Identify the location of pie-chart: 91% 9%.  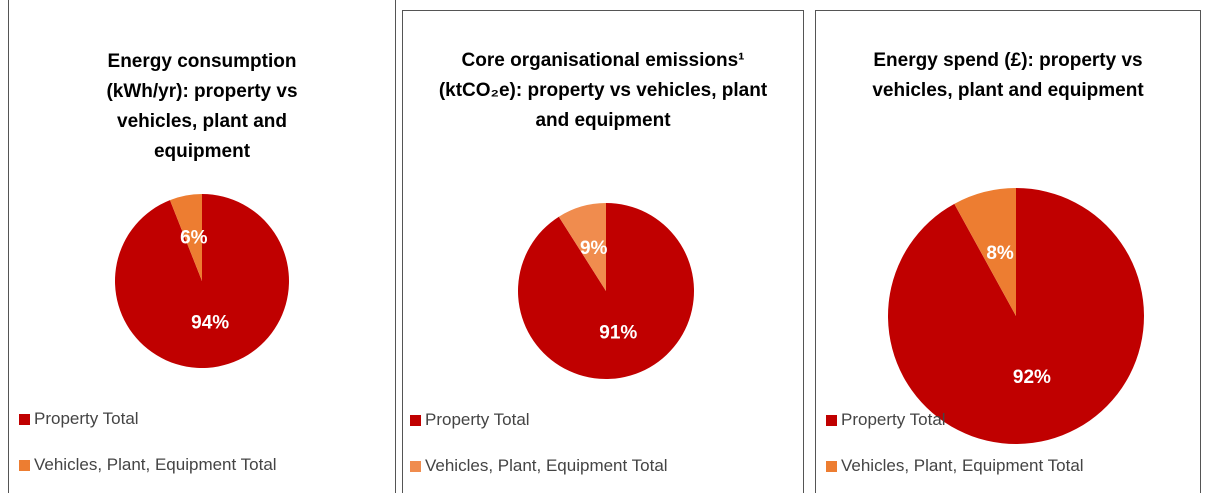
(606, 291).